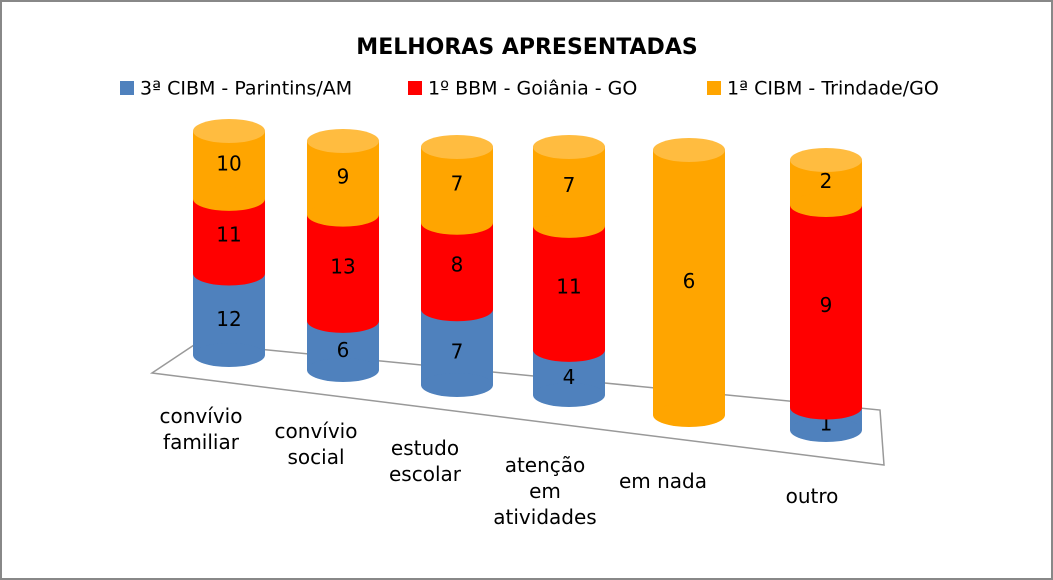  I want to click on x-tick-label: outro, so click(812, 496).